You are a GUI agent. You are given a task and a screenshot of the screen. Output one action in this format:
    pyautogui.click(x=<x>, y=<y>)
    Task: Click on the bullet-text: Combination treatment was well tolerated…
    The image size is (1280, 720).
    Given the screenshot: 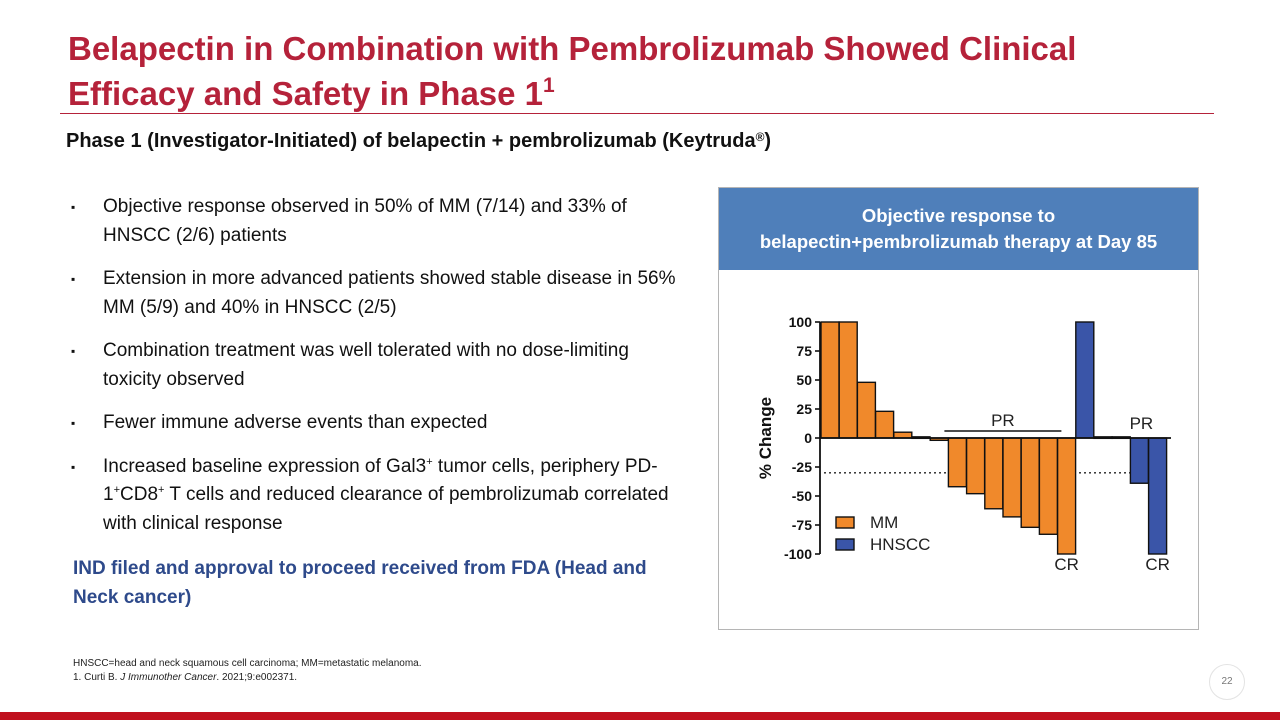 What is the action you would take?
    pyautogui.click(x=366, y=365)
    